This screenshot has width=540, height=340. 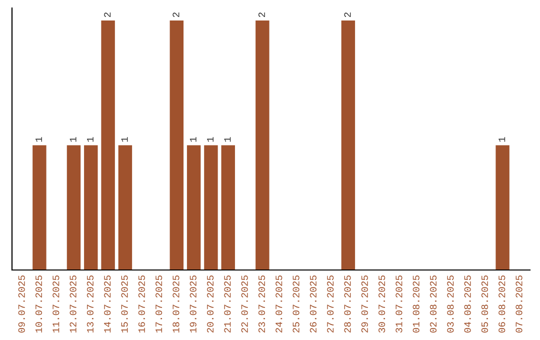 I want to click on x-tick-label: 28.07.2025, so click(x=347, y=304).